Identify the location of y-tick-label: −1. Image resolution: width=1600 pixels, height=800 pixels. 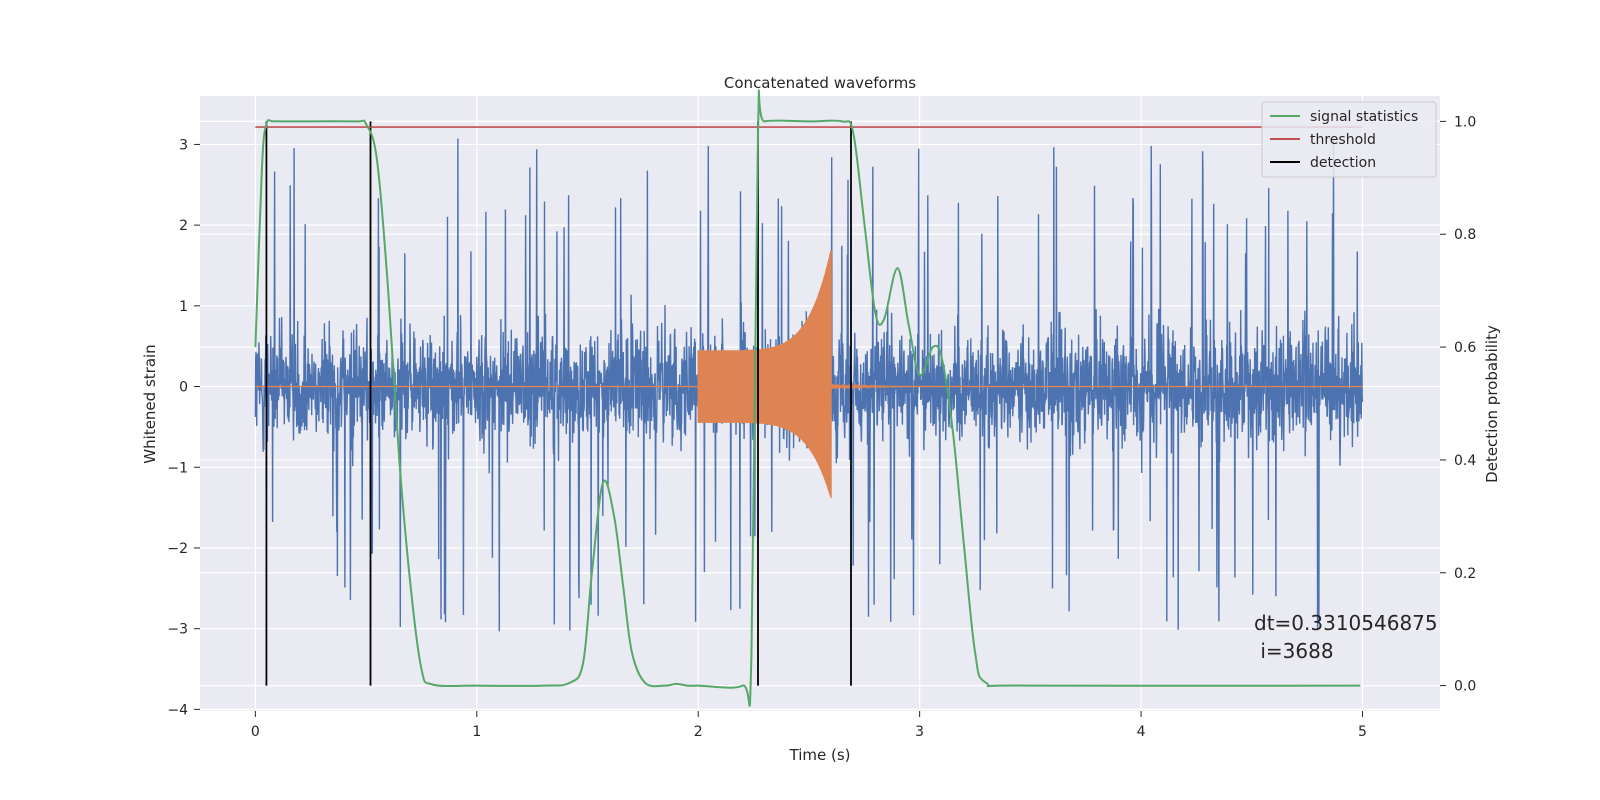
(177, 468).